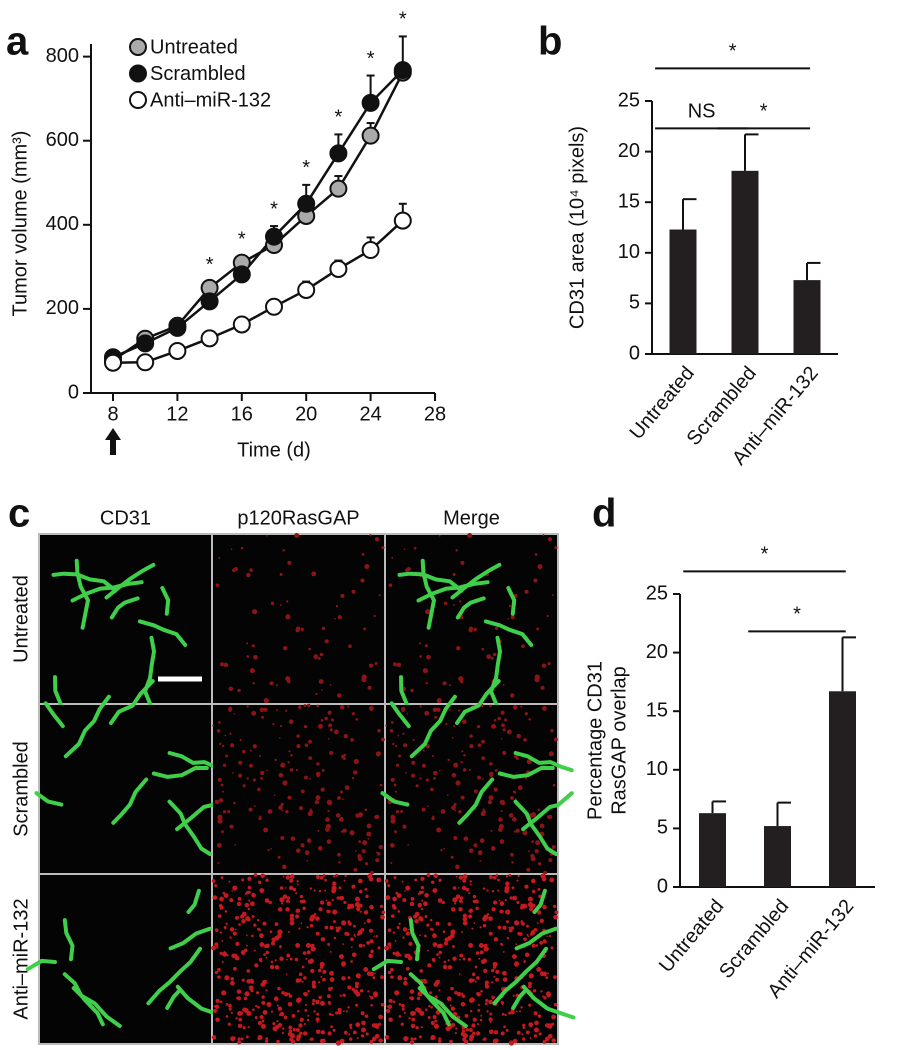 Image resolution: width=915 pixels, height=1050 pixels. I want to click on y-tick-label: 10, so click(657, 769).